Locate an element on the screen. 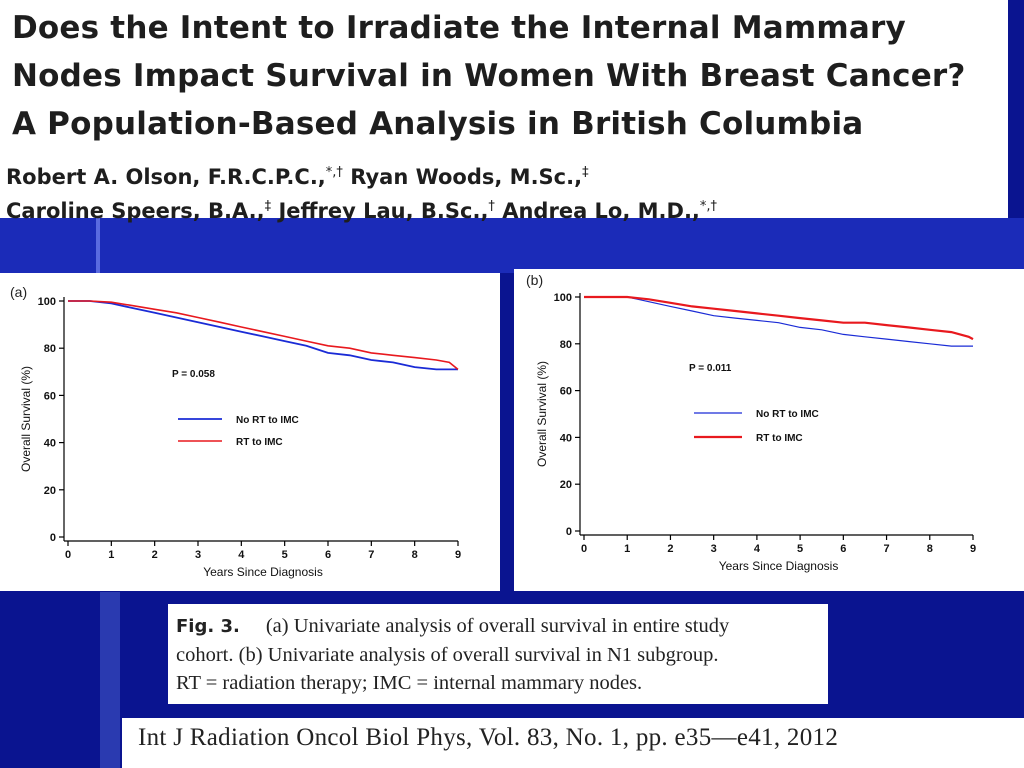 Image resolution: width=1024 pixels, height=768 pixels. author-name: Caroline Speers, B.A., is located at coordinates (135, 211).